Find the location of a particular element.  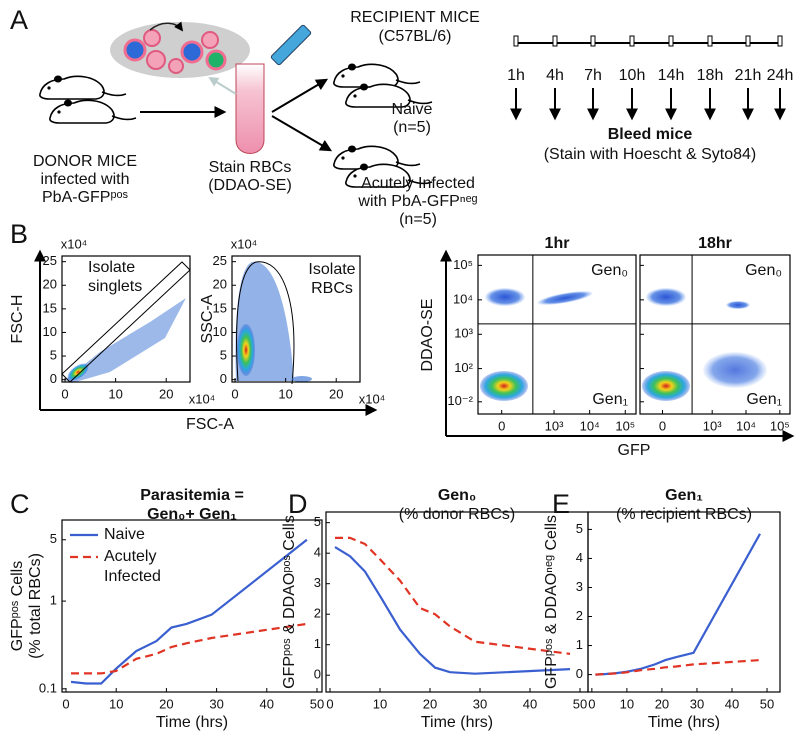

y-tick-label: 15 is located at coordinates (50, 307).